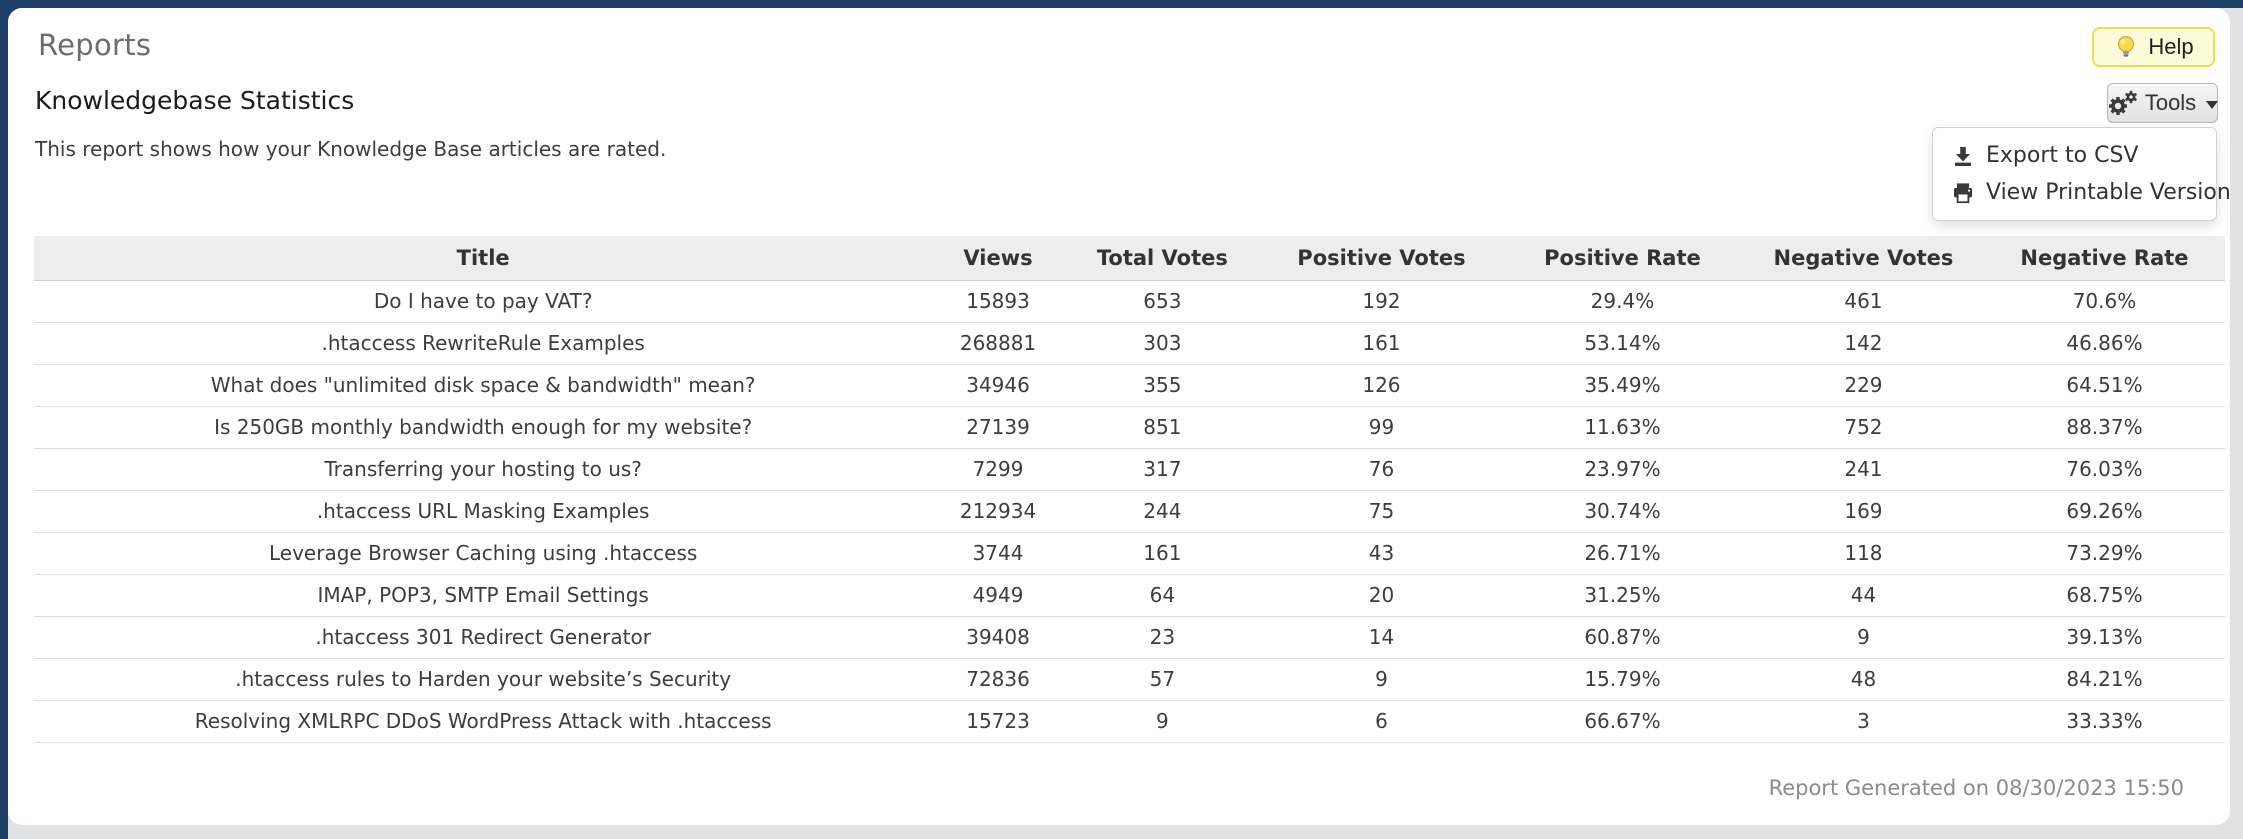  What do you see at coordinates (95, 45) in the screenshot?
I see `page-title: Reports` at bounding box center [95, 45].